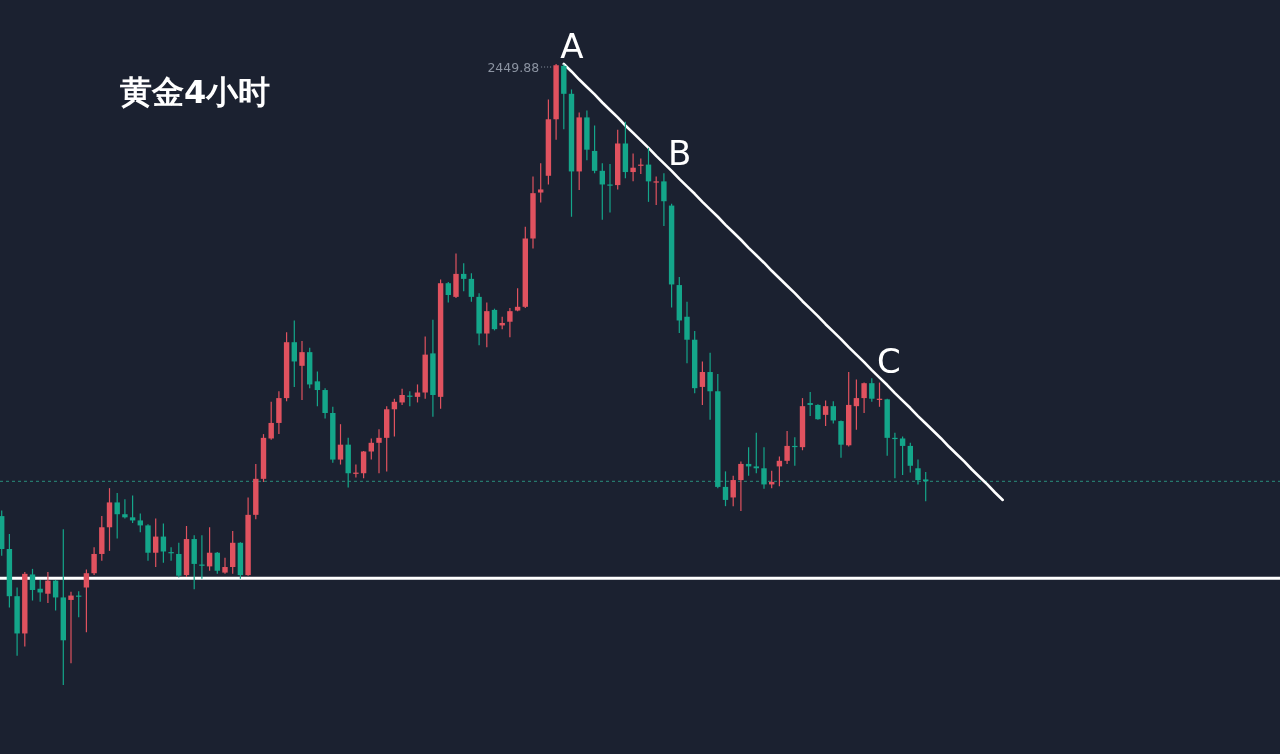  I want to click on chart-title: 黄金4小时, so click(195, 92).